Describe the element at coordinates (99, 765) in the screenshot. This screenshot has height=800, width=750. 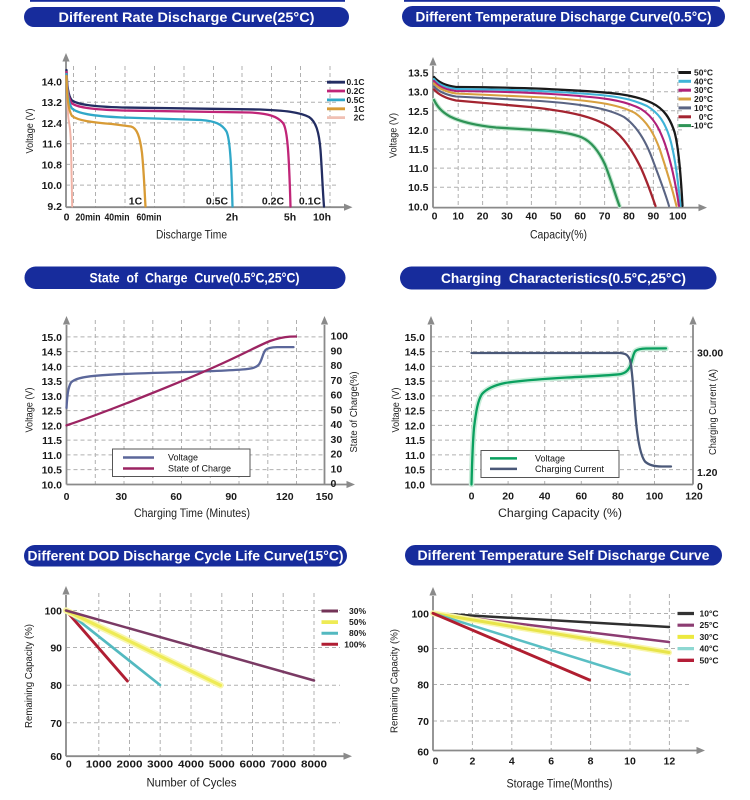
I see `svg-text: 1000` at that location.